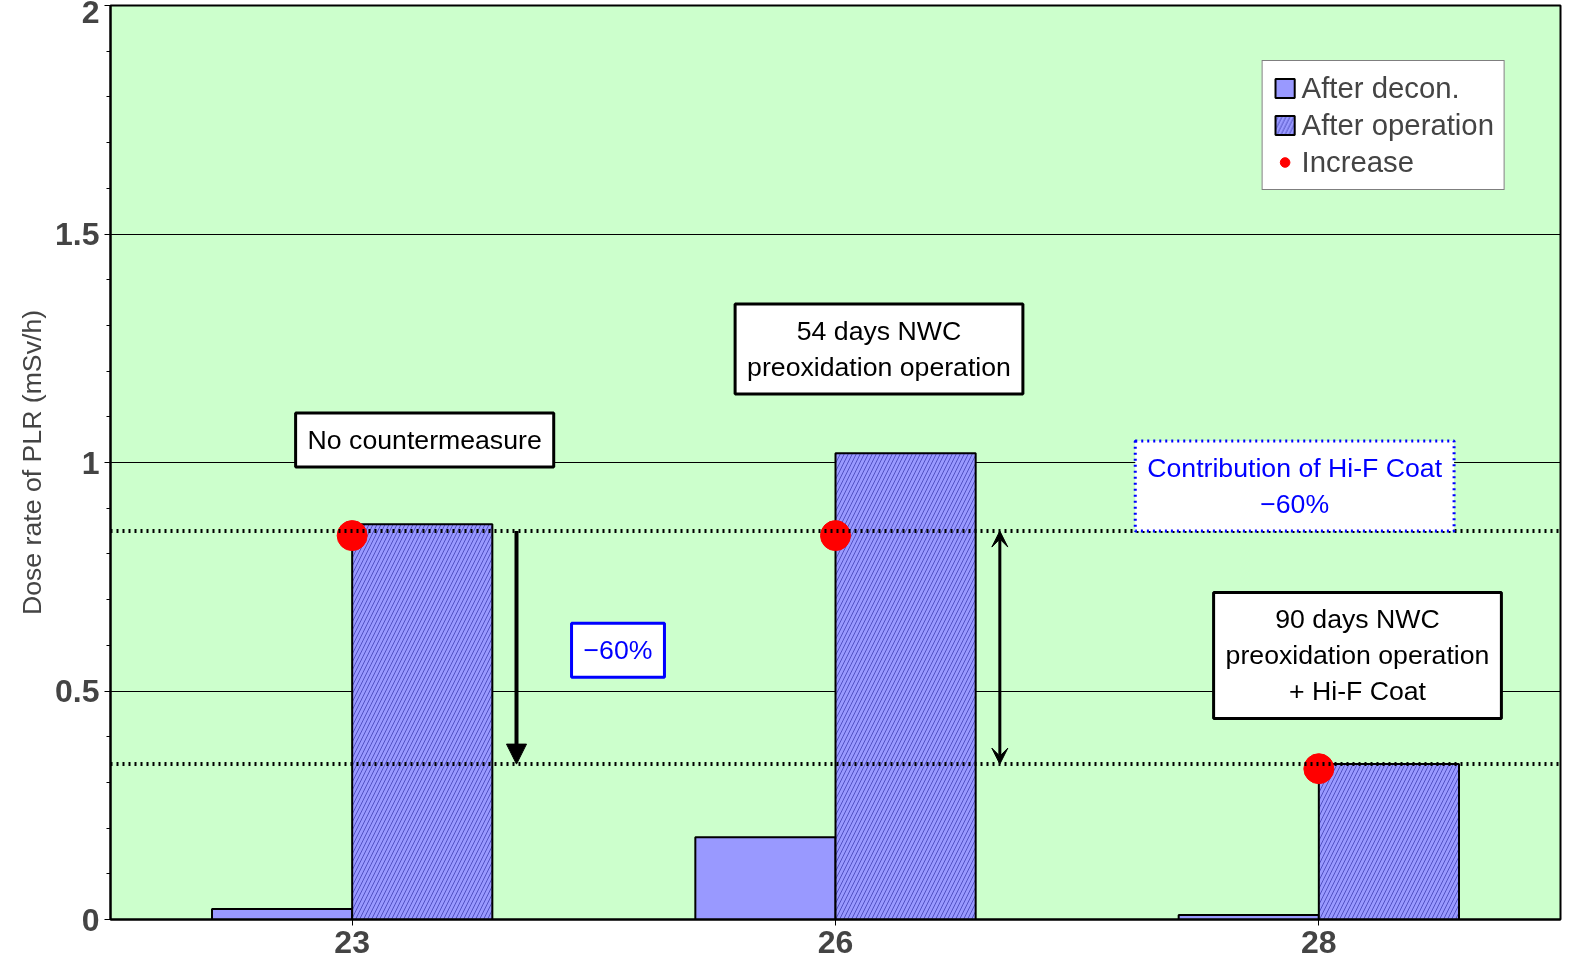  I want to click on y-tick-label: 1, so click(90, 462).